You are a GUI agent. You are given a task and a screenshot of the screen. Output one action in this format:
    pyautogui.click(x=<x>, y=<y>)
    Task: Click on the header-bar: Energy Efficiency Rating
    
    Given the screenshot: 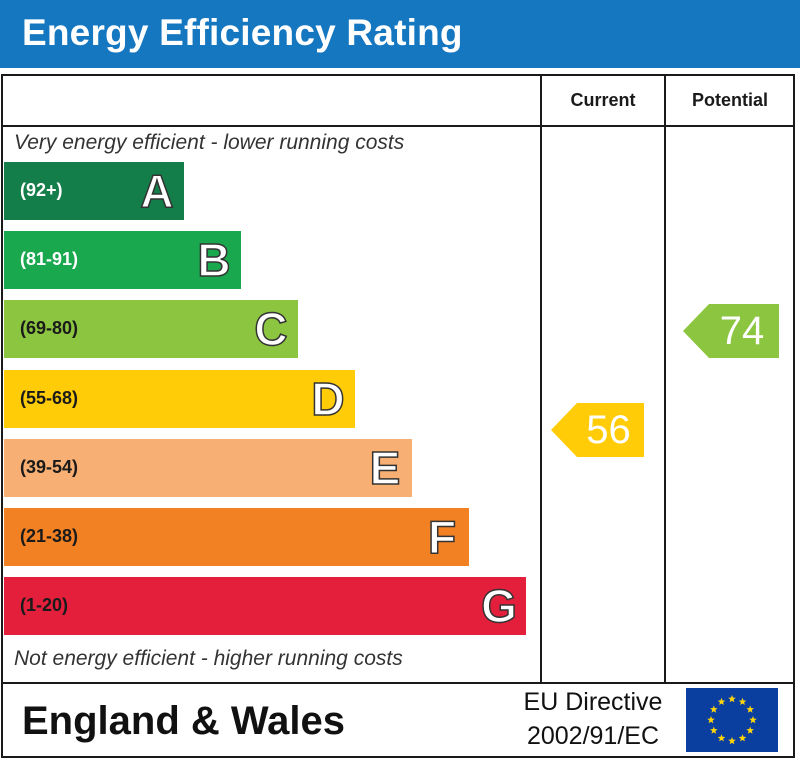 What is the action you would take?
    pyautogui.click(x=400, y=34)
    